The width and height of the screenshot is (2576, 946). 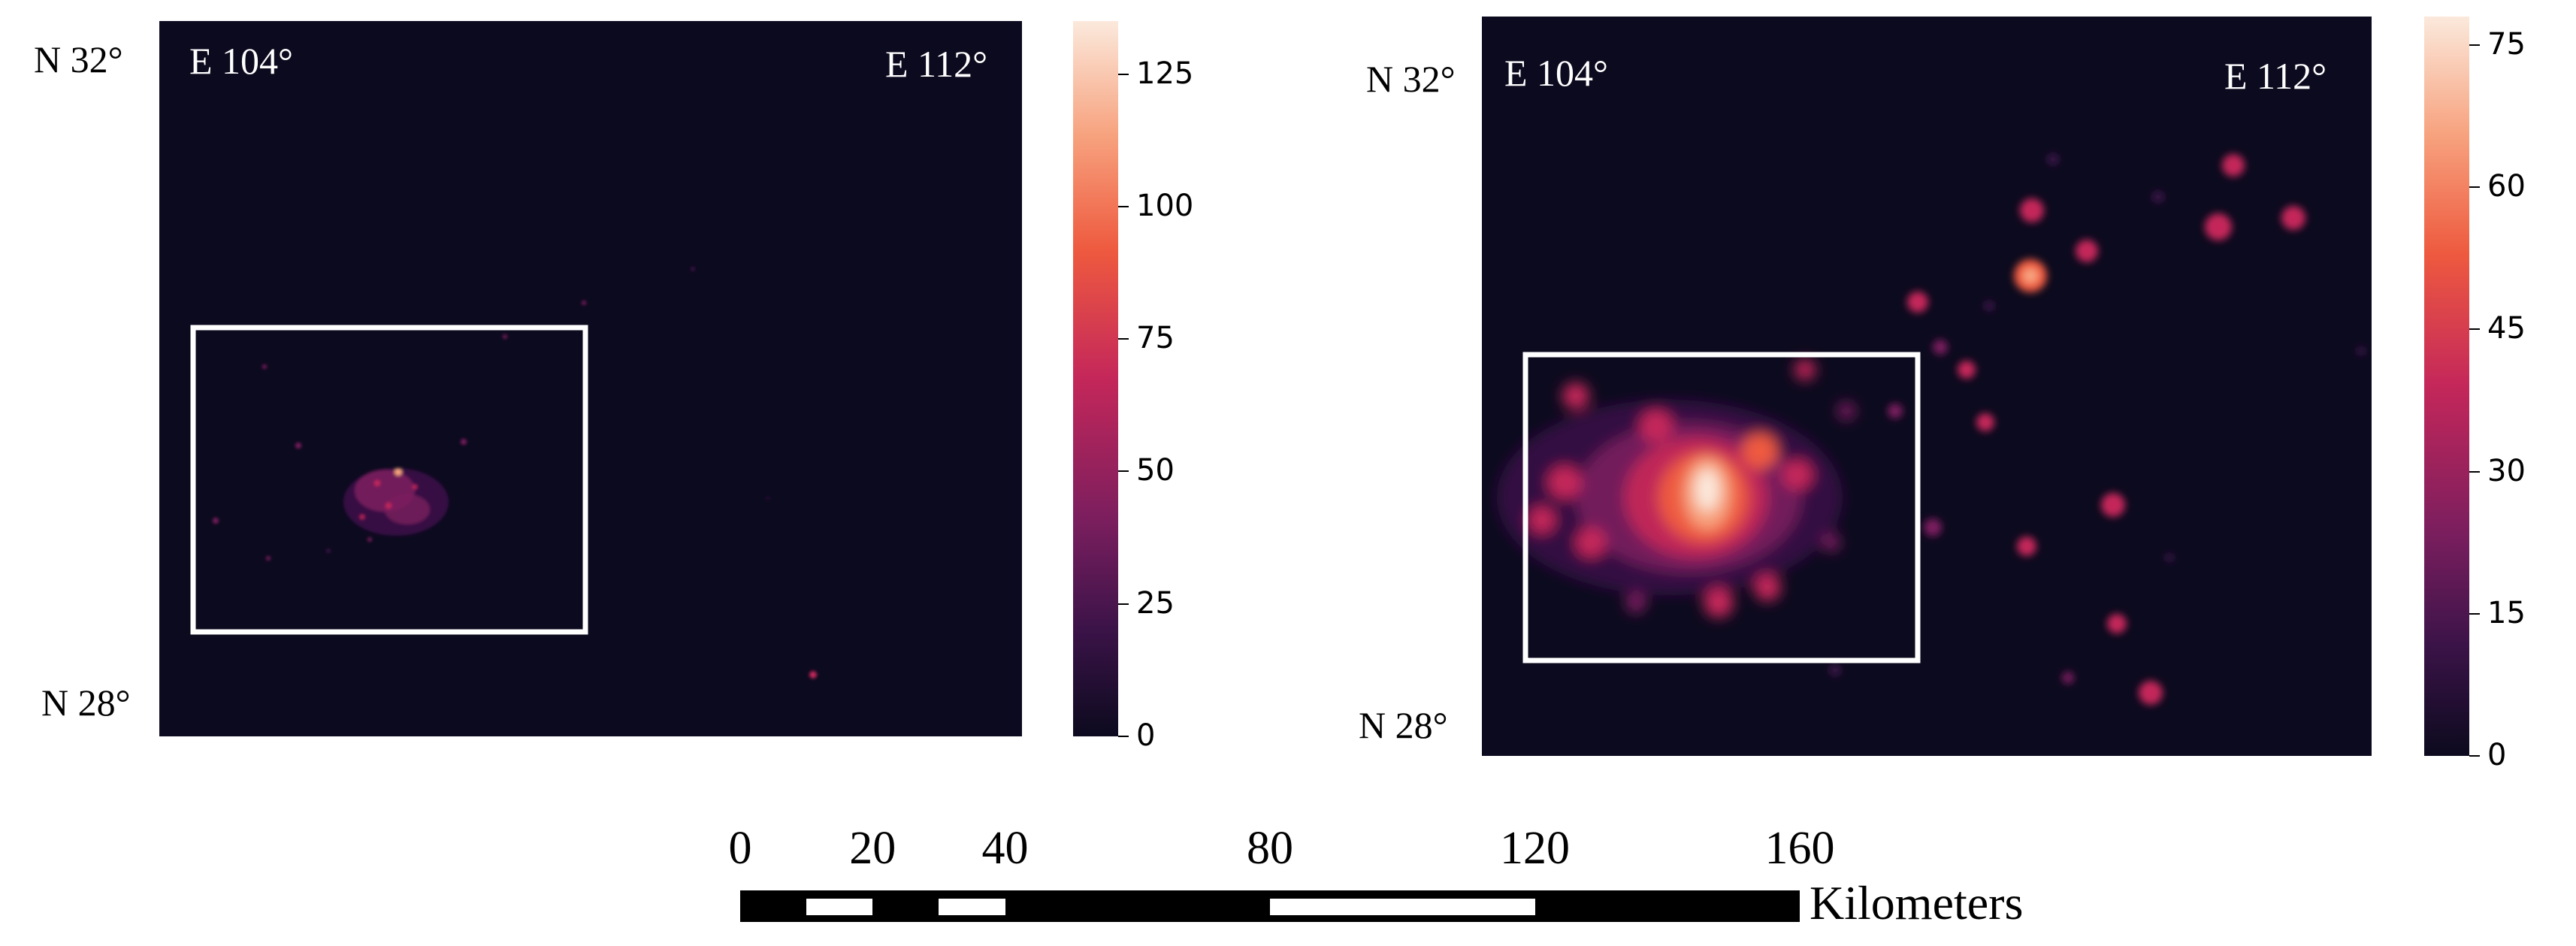 I want to click on lon-left-label-right: E 104°, so click(x=1556, y=73).